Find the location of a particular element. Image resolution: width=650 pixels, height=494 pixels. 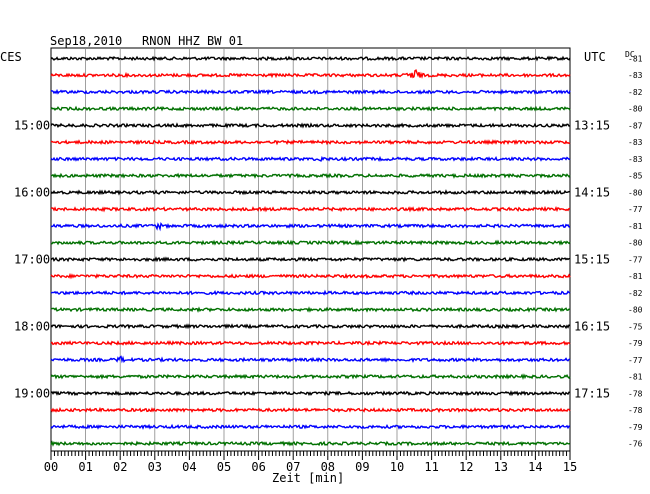

x-tick-label: 15 is located at coordinates (570, 467).